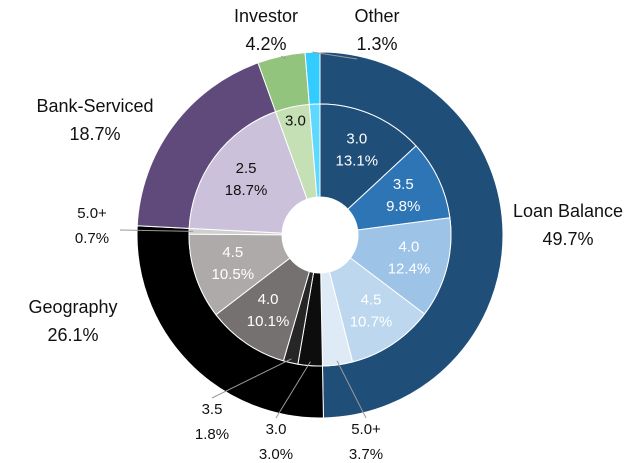 The image size is (639, 463). Describe the element at coordinates (320, 235) in the screenshot. I see `center-hole` at that location.